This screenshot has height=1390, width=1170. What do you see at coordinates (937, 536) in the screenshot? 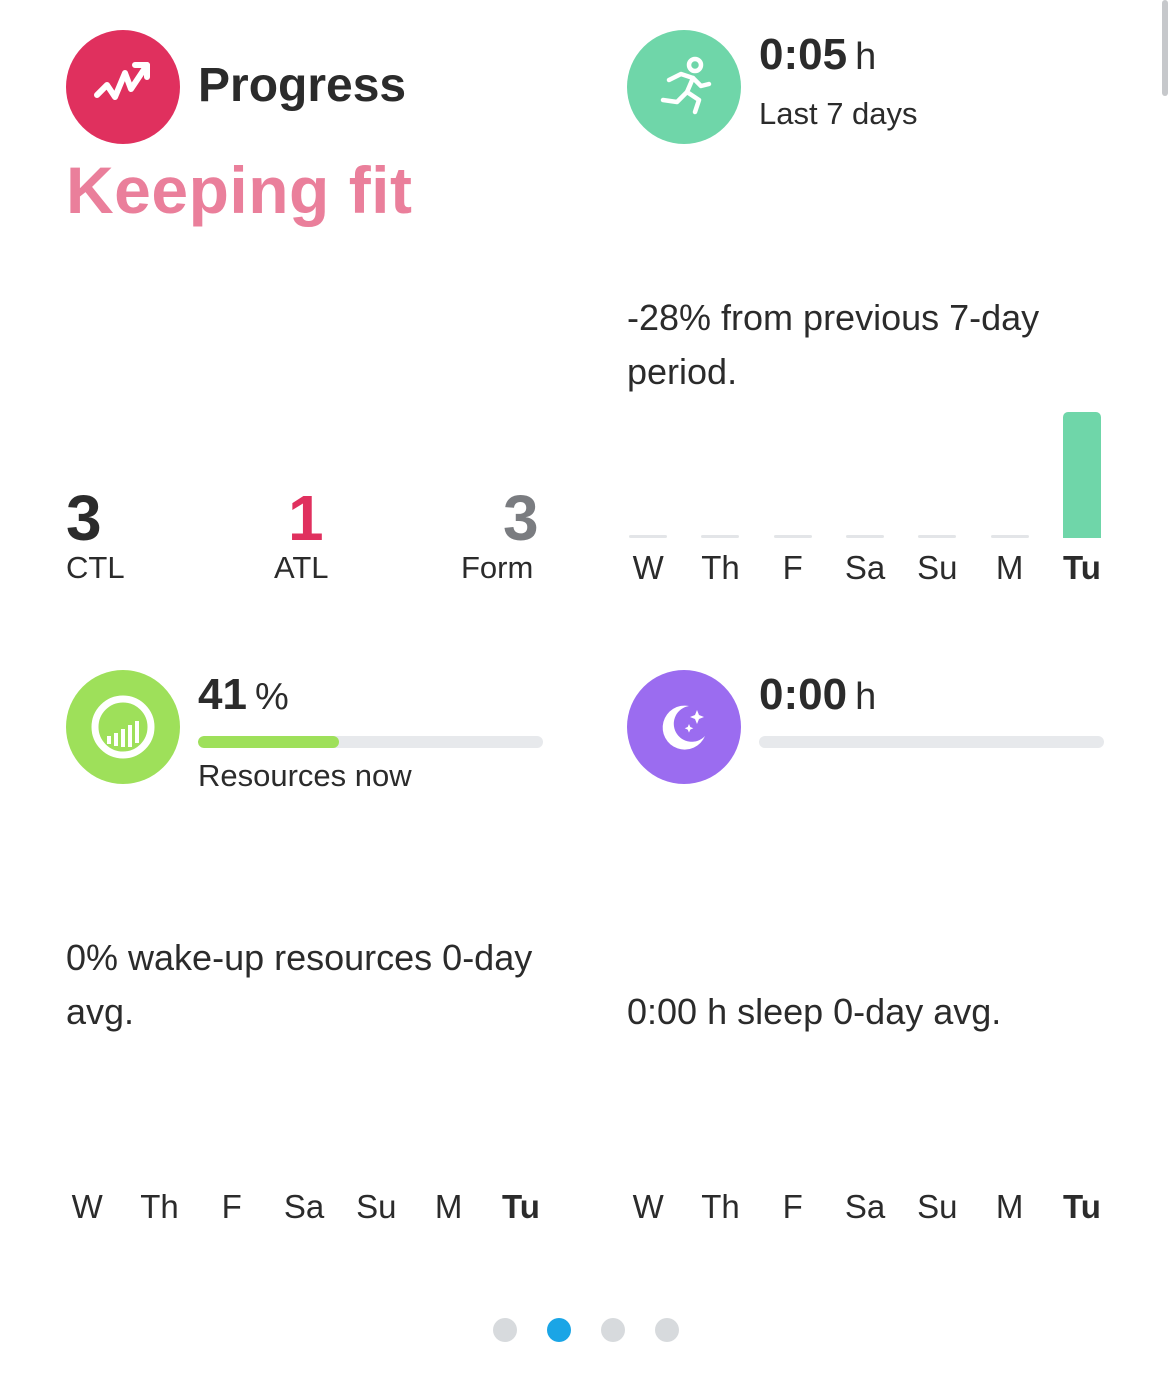
I see `activity-bar-empty-su` at bounding box center [937, 536].